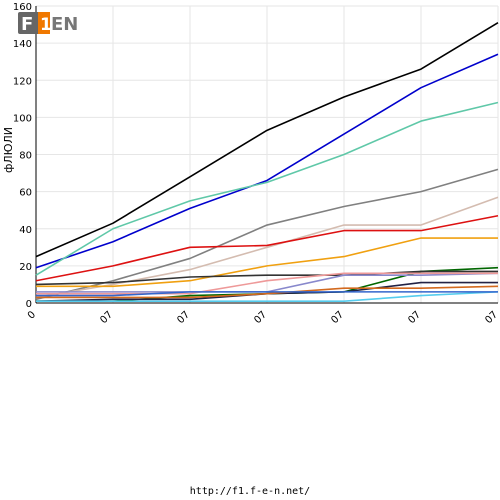 Image resolution: width=500 pixels, height=500 pixels. What do you see at coordinates (8, 150) in the screenshot?
I see `y-axis-label: фЛЮЛИ` at bounding box center [8, 150].